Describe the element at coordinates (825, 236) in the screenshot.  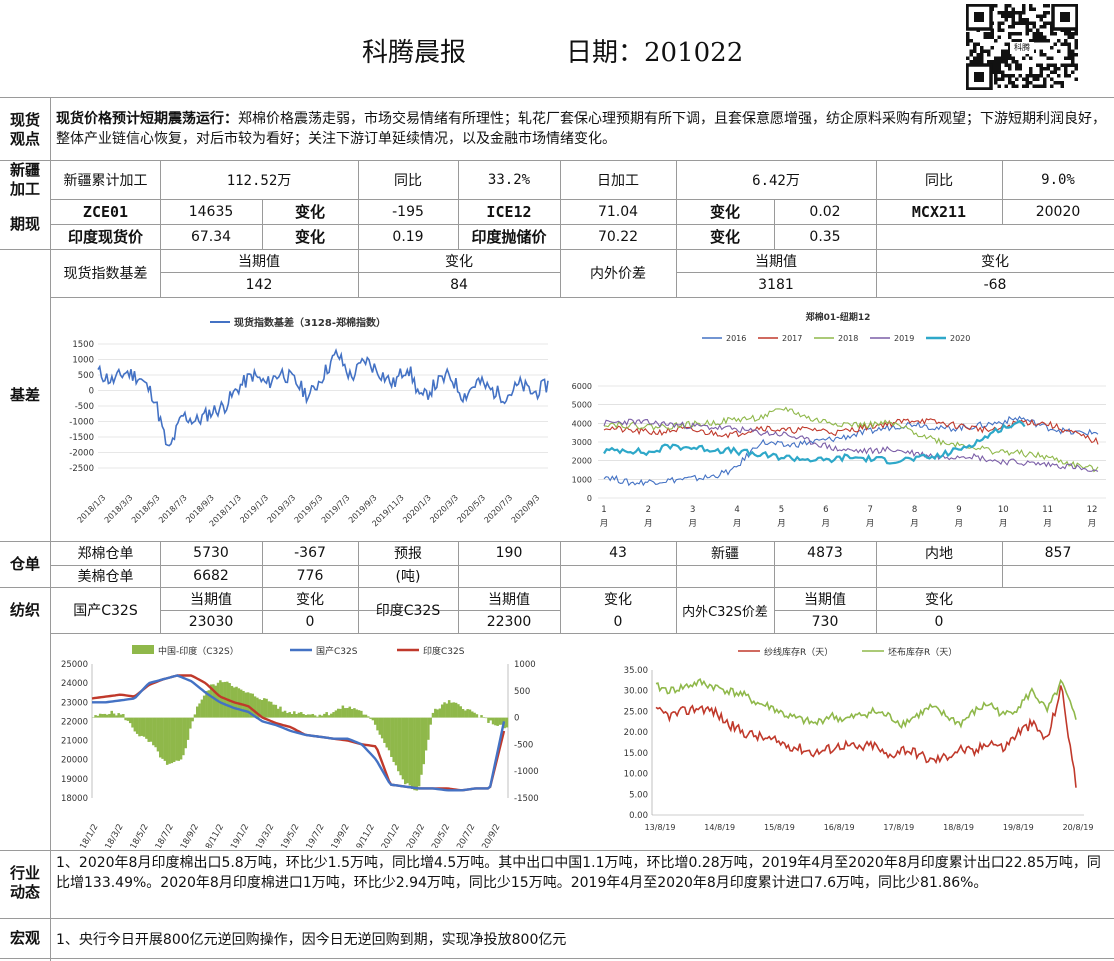
I see `india-reserve-change-value: 0.35` at that location.